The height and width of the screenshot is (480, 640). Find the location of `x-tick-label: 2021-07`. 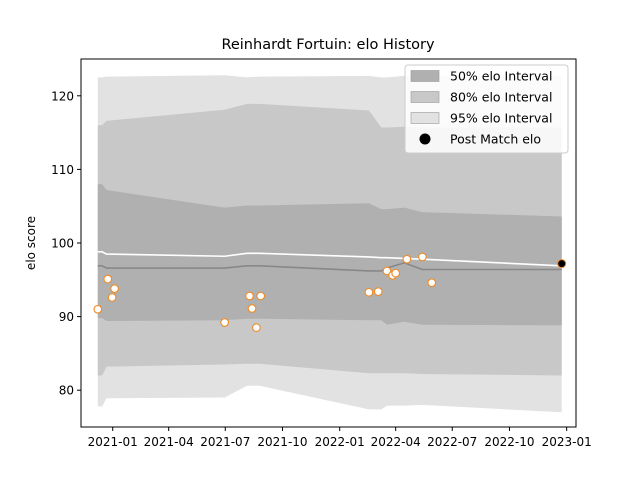

x-tick-label: 2021-07 is located at coordinates (225, 442).